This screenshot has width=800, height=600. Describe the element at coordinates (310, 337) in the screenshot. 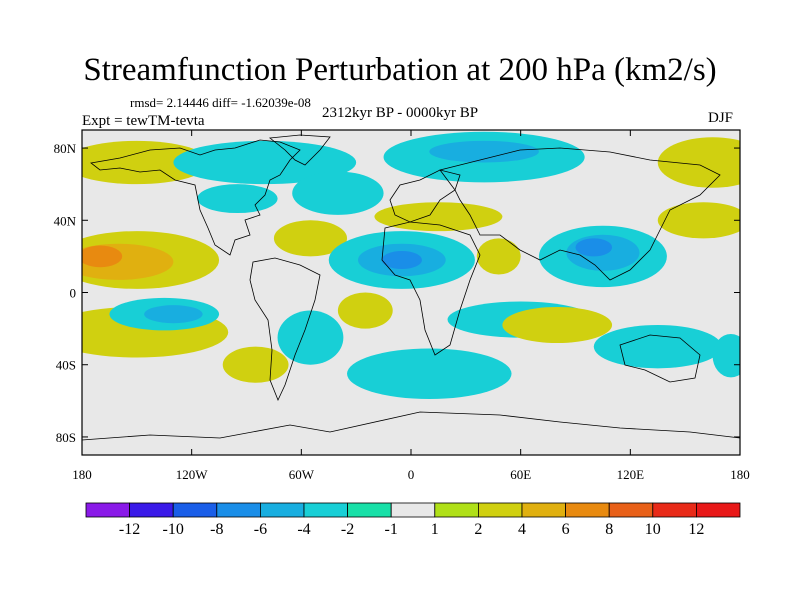

I see `anomaly-s-america` at that location.